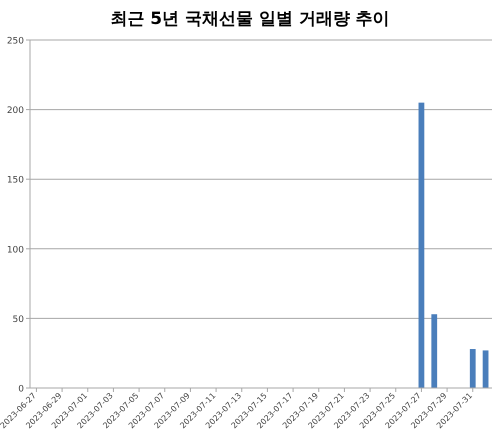  Describe the element at coordinates (15, 111) in the screenshot. I see `y-tick-label: 200` at that location.